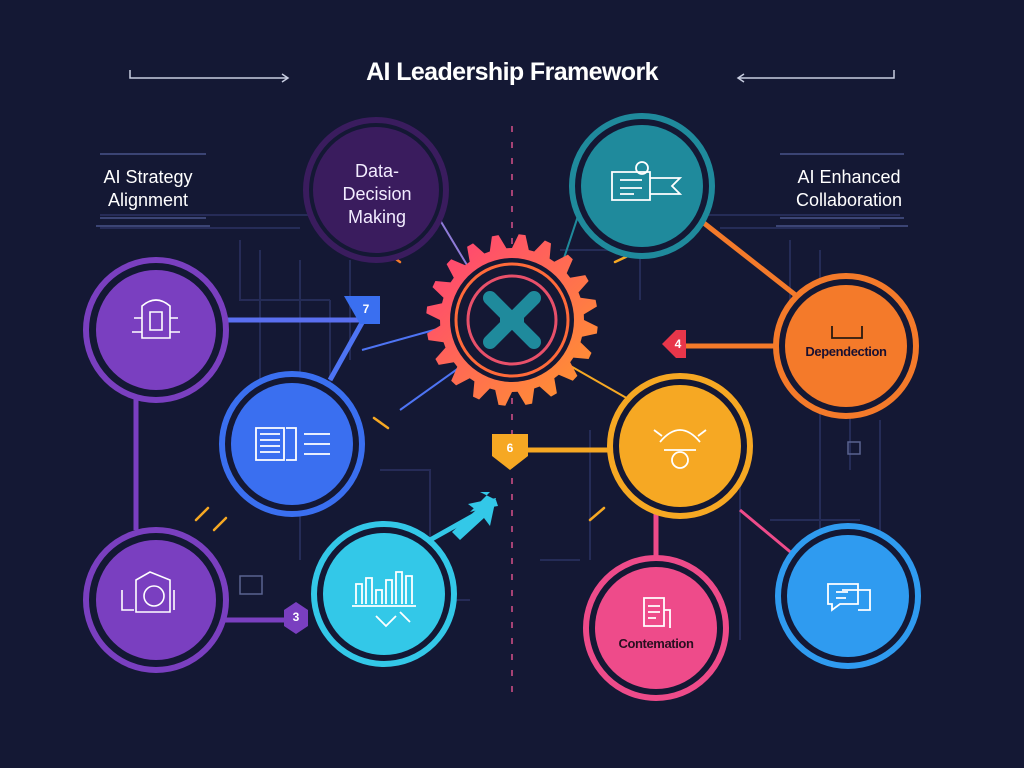  I want to click on tray-icon, so click(847, 332).